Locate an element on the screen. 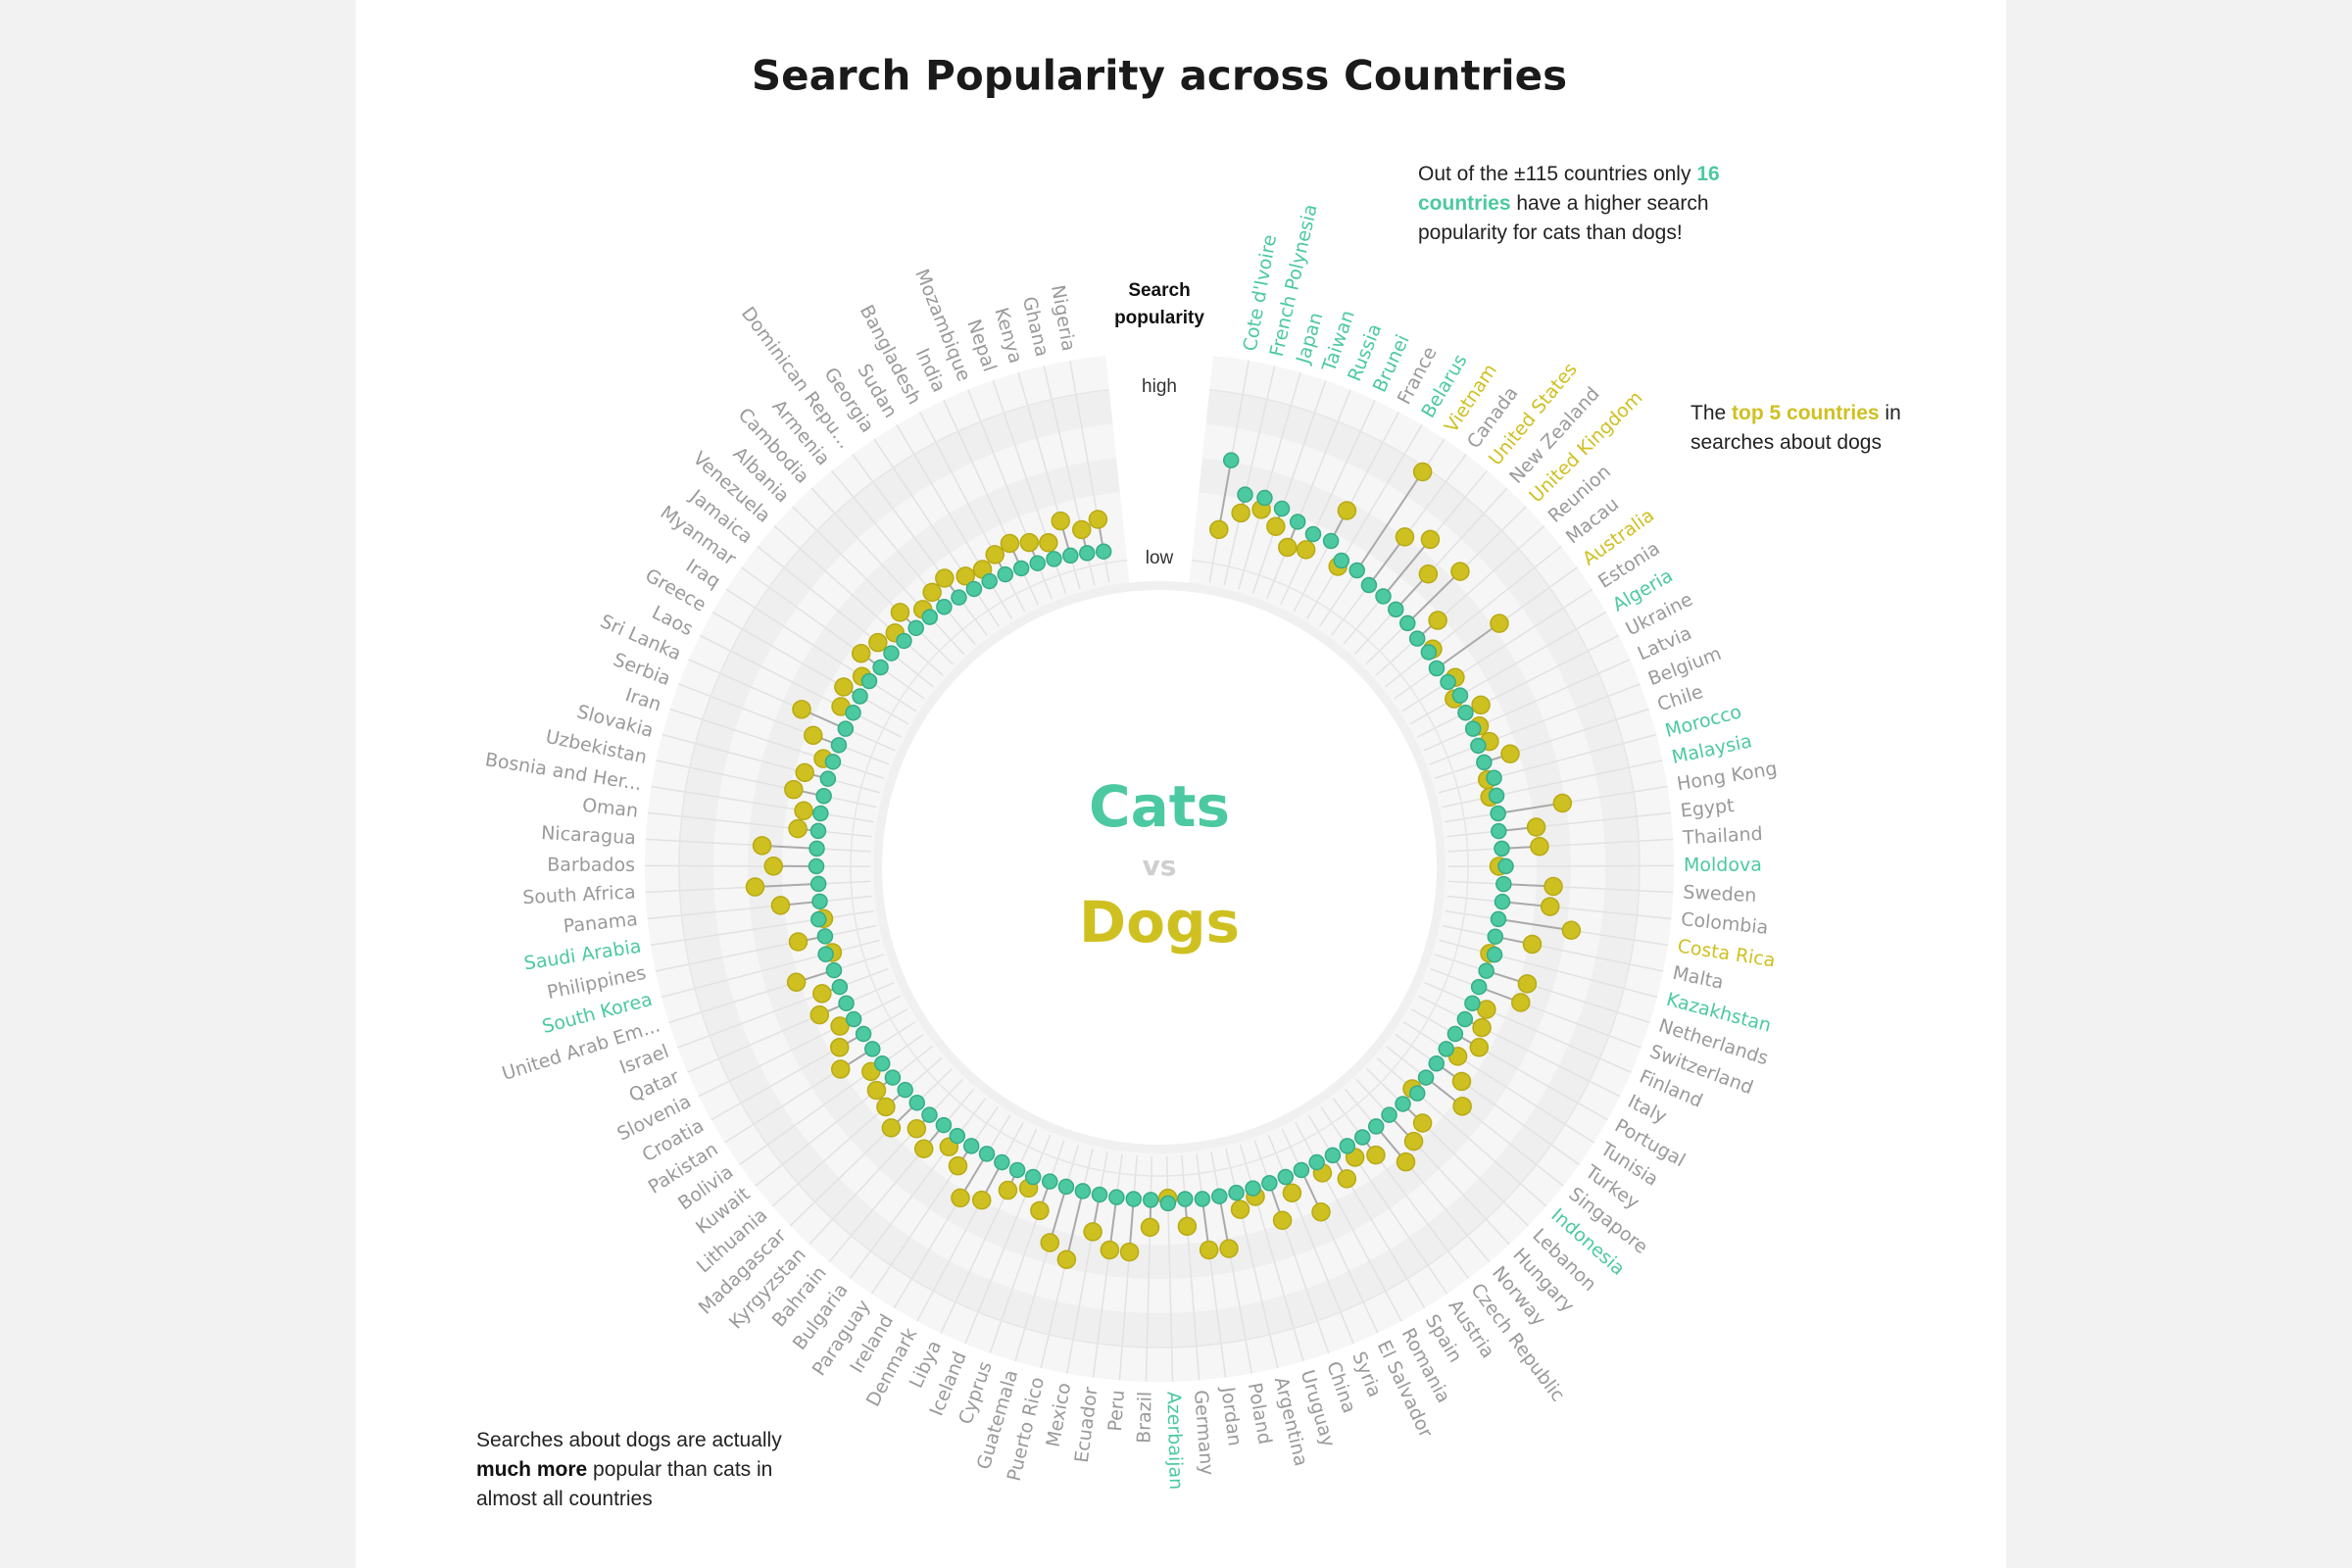  chart-title: Search Popularity across Countries is located at coordinates (1159, 76).